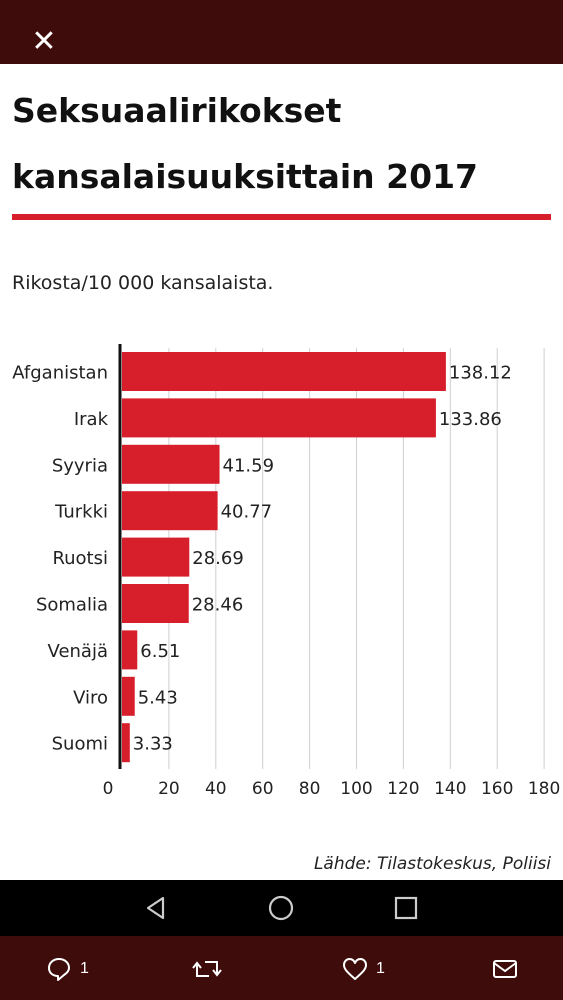 This screenshot has width=563, height=1000. I want to click on title-rule, so click(281, 217).